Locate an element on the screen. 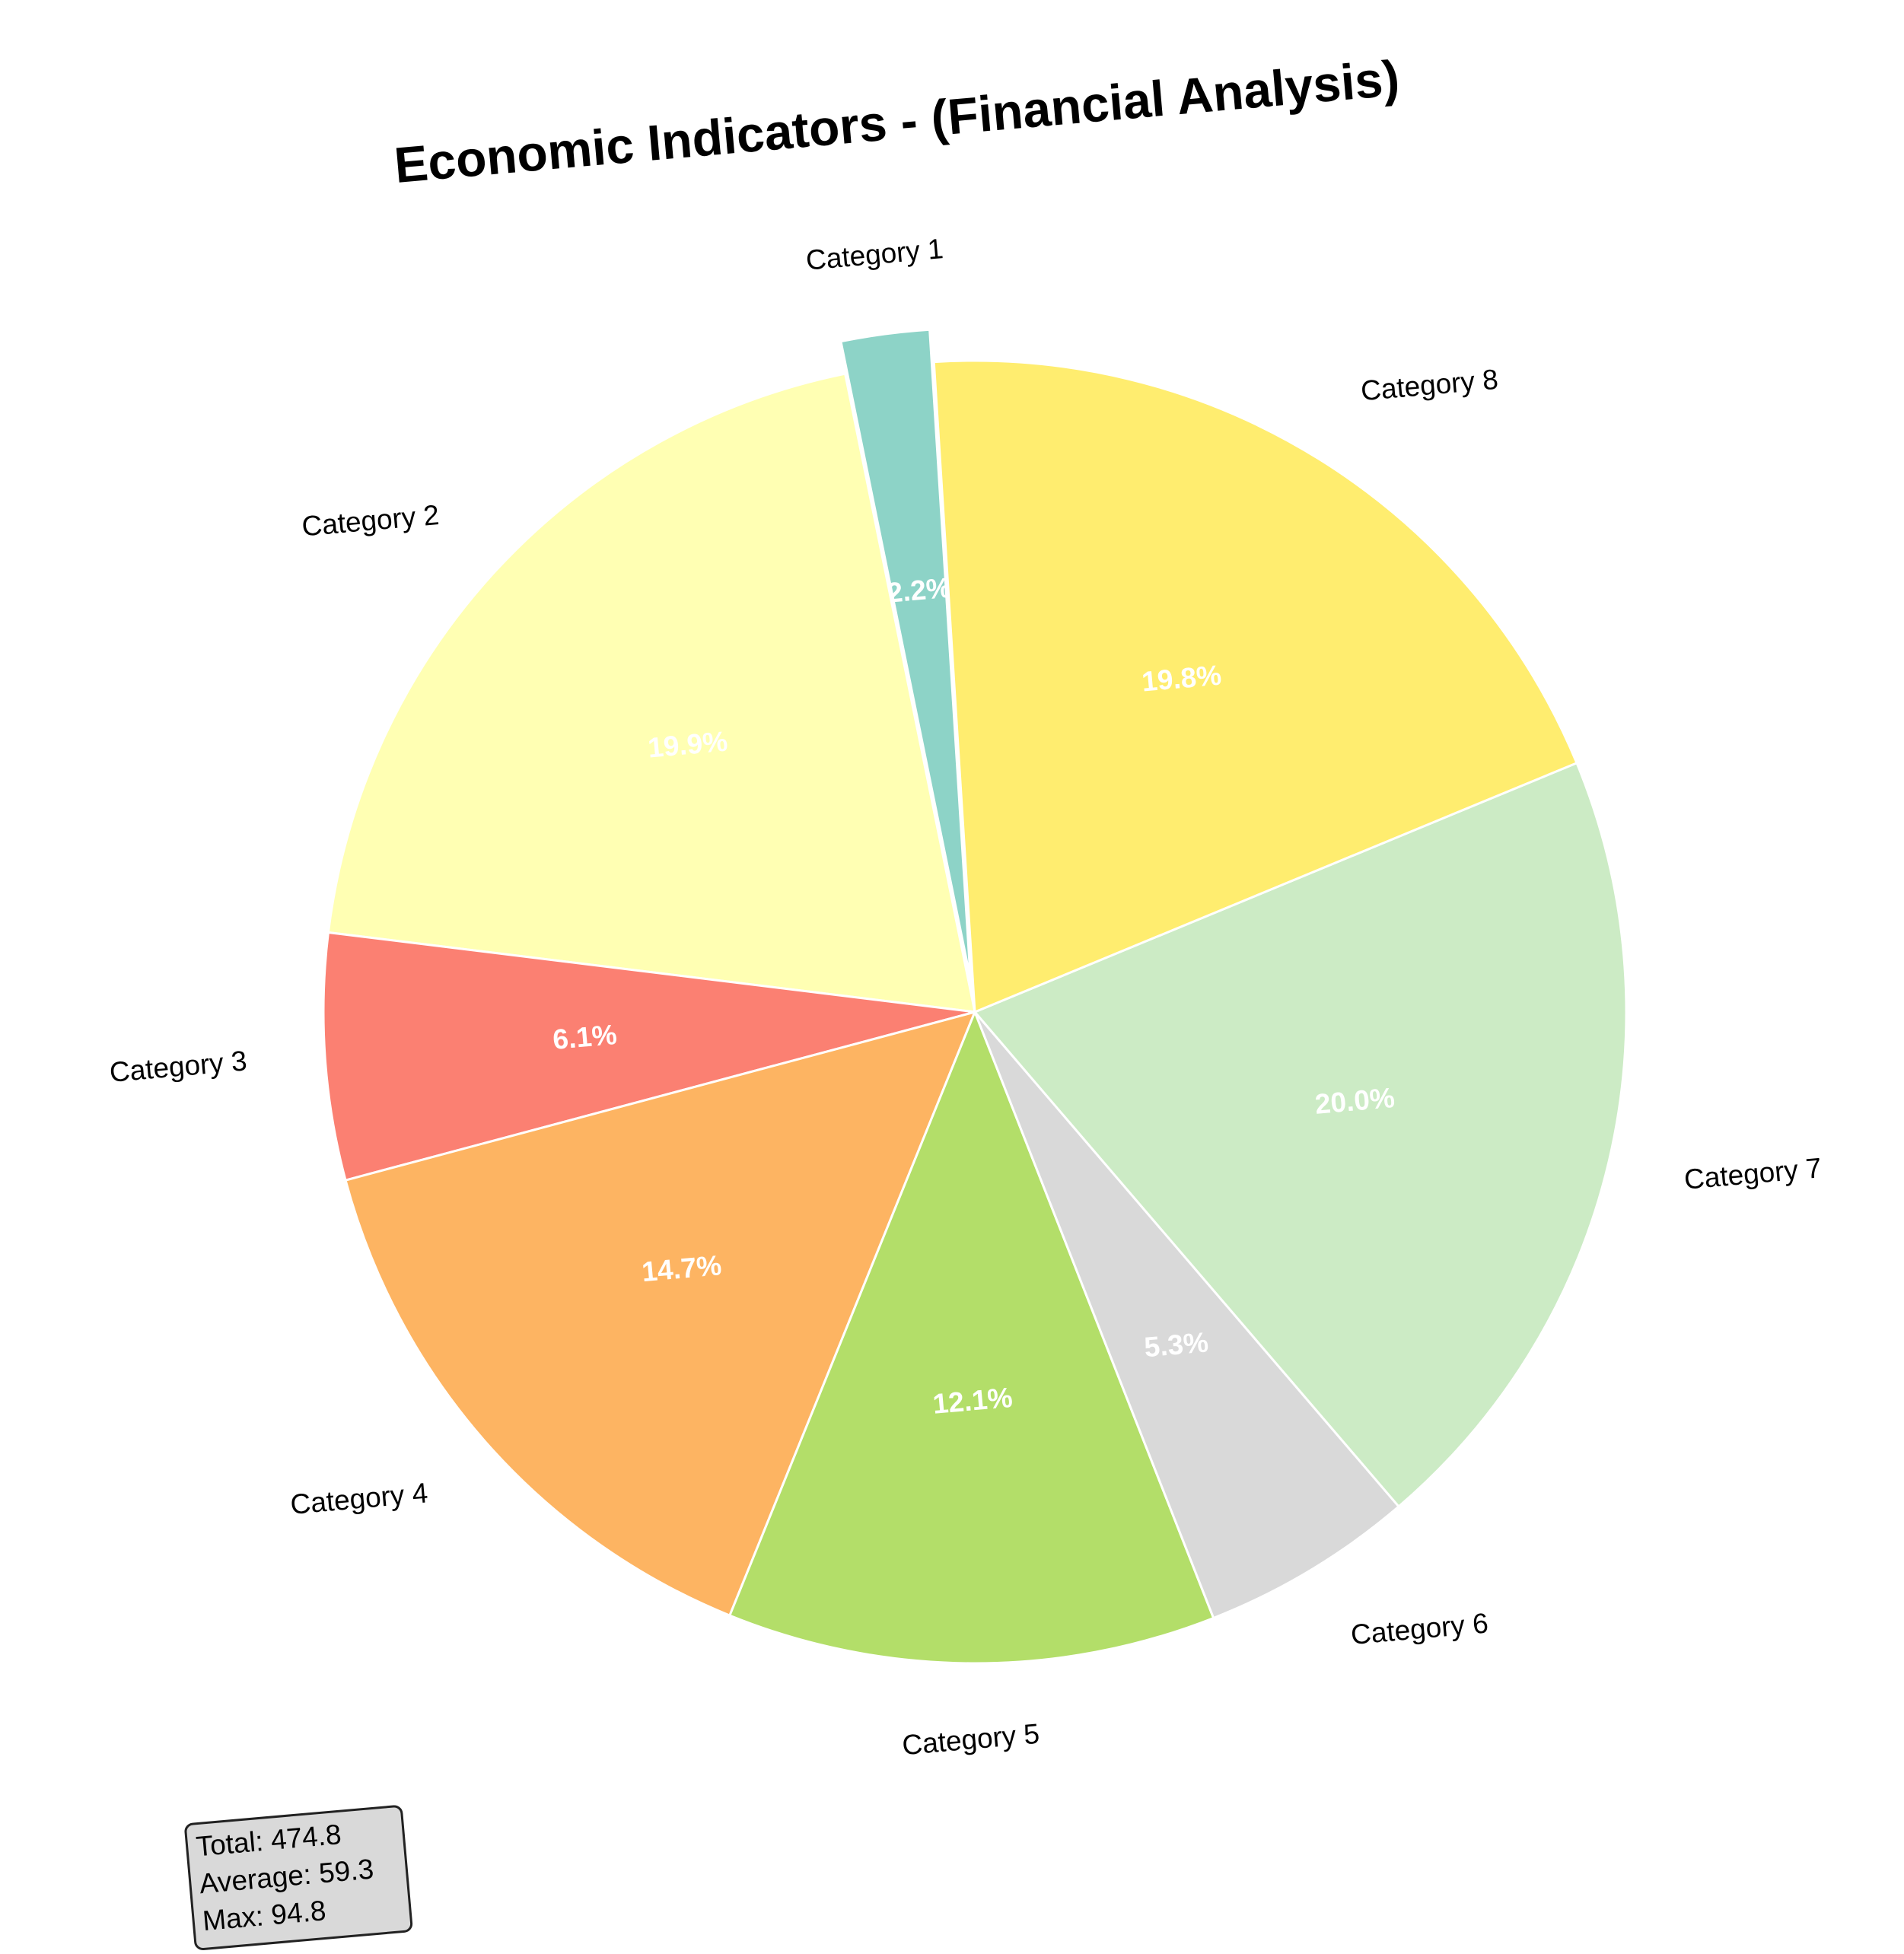 The height and width of the screenshot is (1954, 1904). percent-label: 2.2% is located at coordinates (919, 590).